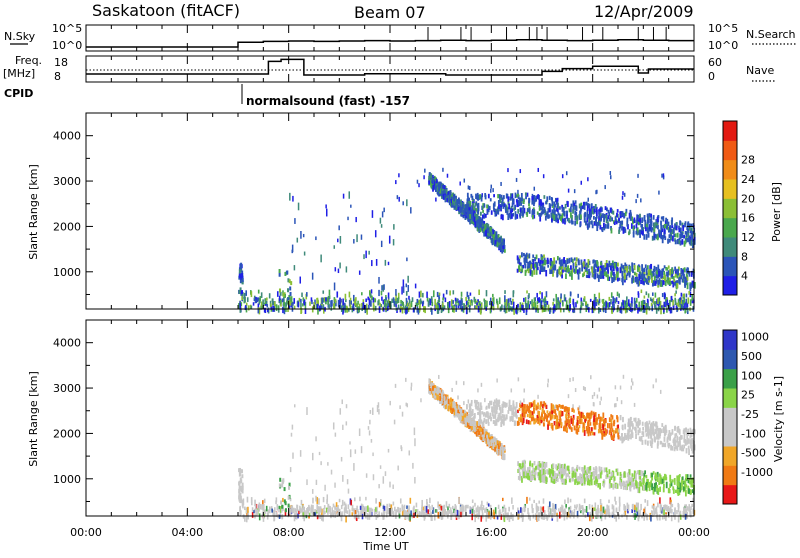 This screenshot has width=800, height=558. I want to click on beam-title: Beam 07, so click(390, 12).